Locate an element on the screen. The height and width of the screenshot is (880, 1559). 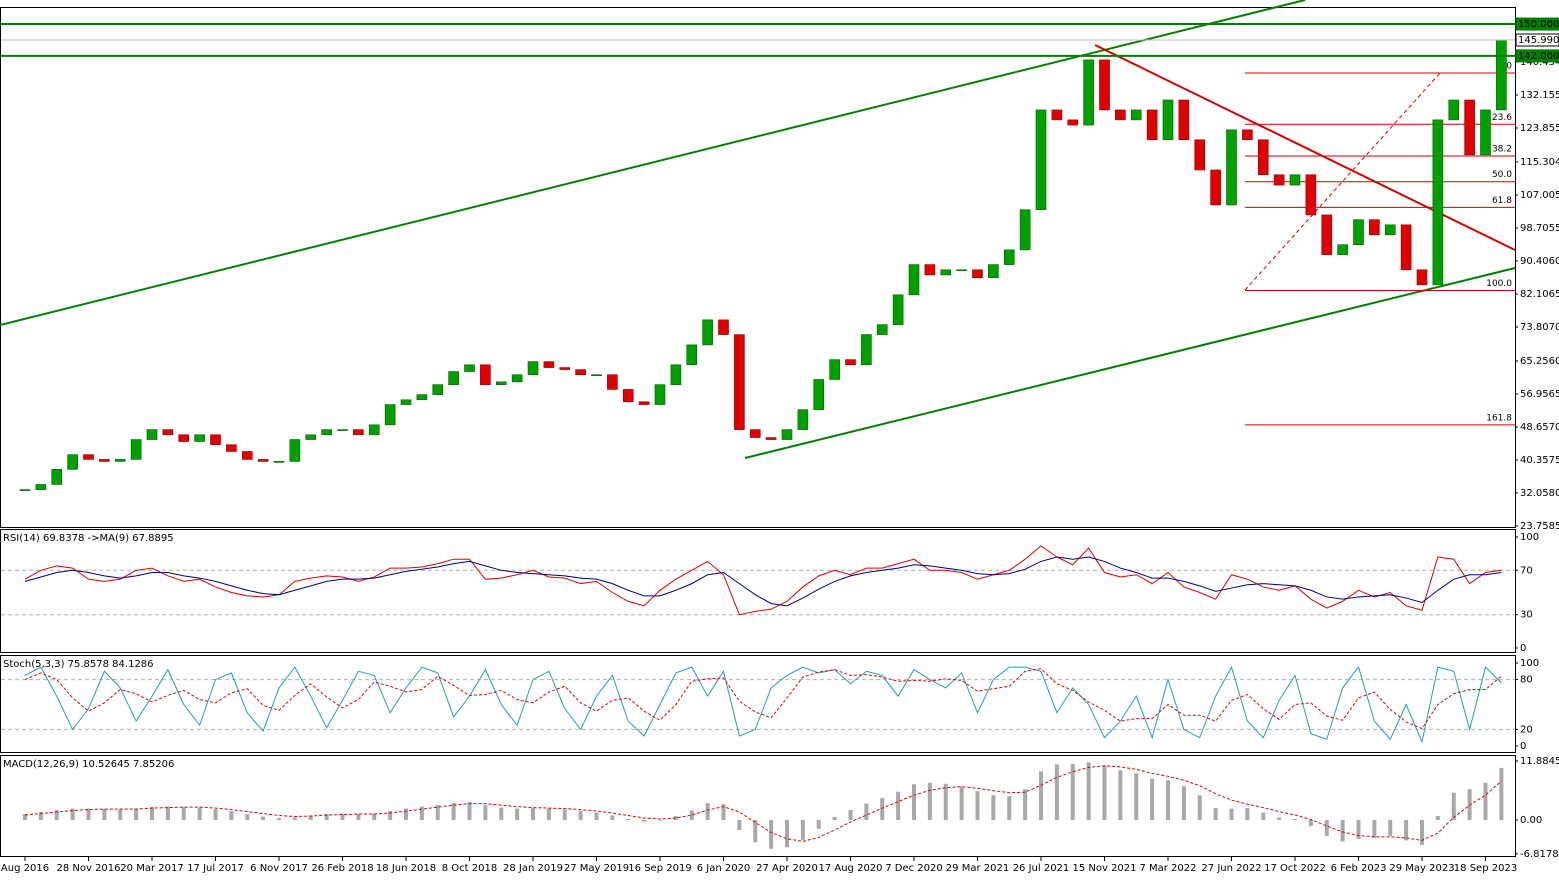
pane-layer: 0 30 70 100 RSI(14) 69.8378 ->MA(9) 67.8895 is located at coordinates (770, 593).